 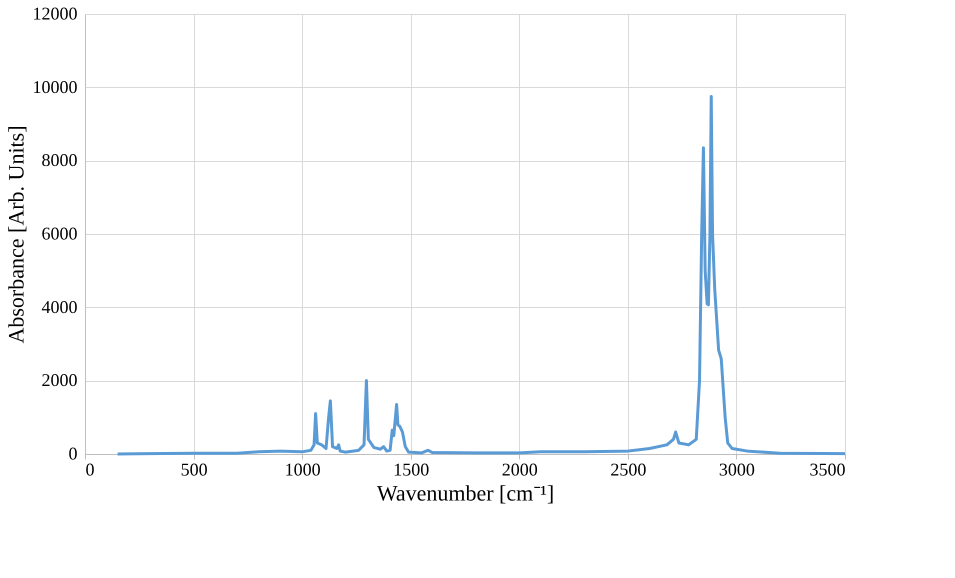 What do you see at coordinates (736, 470) in the screenshot?
I see `x-tick-label: 3000` at bounding box center [736, 470].